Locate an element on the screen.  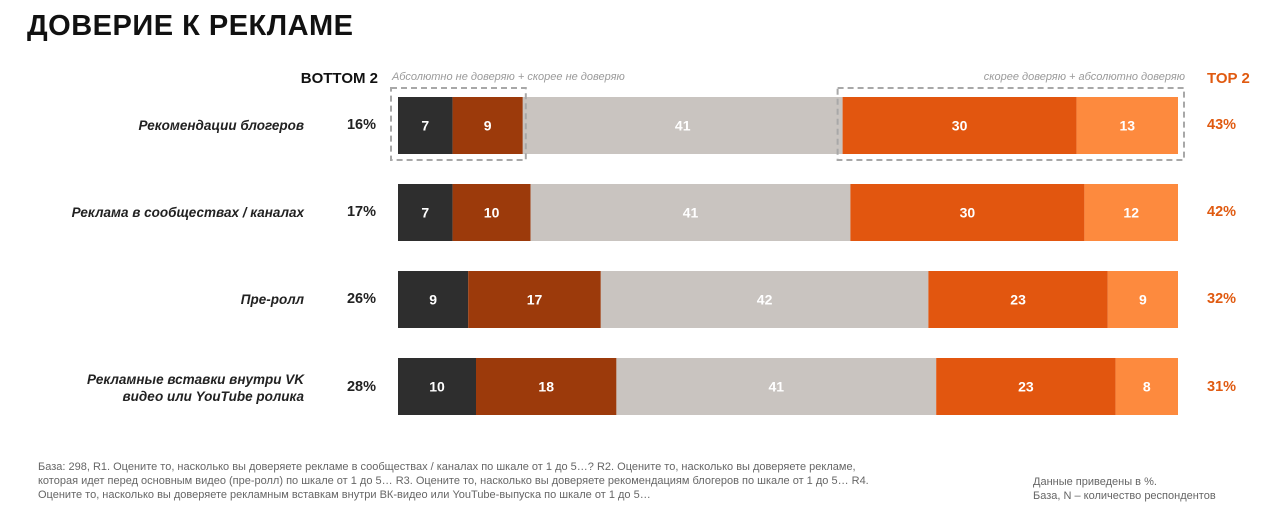
bar-segment-label: 17 is located at coordinates (535, 300).